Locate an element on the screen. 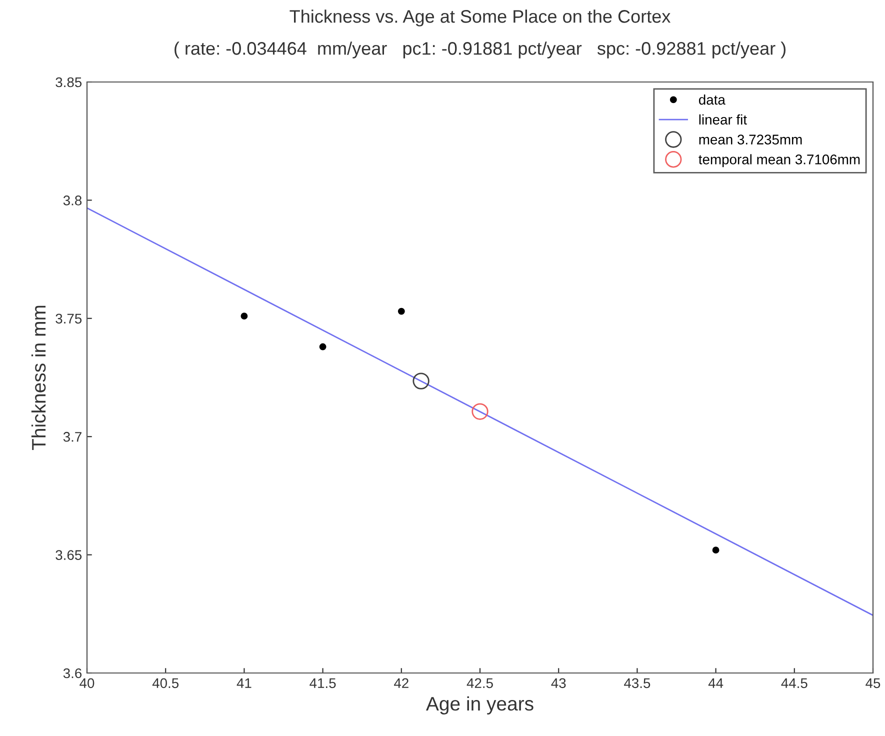  x-tick-label: 41.5 is located at coordinates (323, 683).